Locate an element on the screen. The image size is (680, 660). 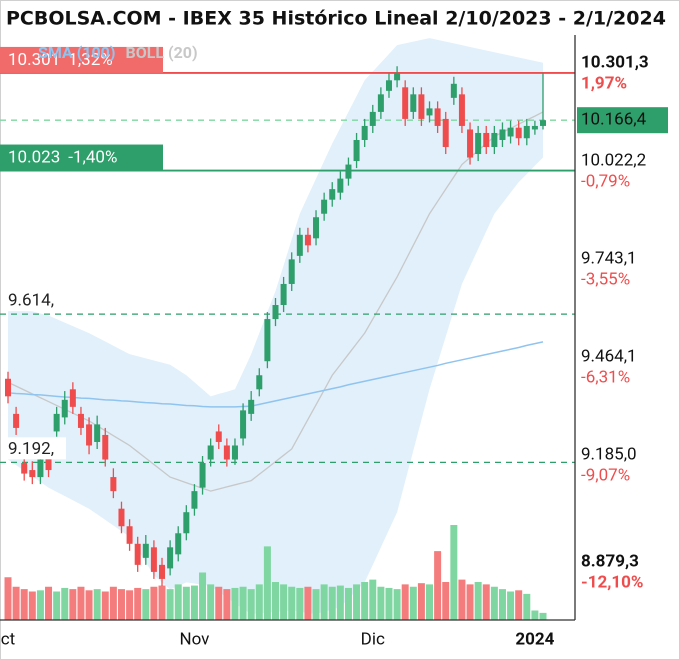
level-change: -1,40% is located at coordinates (92, 158).